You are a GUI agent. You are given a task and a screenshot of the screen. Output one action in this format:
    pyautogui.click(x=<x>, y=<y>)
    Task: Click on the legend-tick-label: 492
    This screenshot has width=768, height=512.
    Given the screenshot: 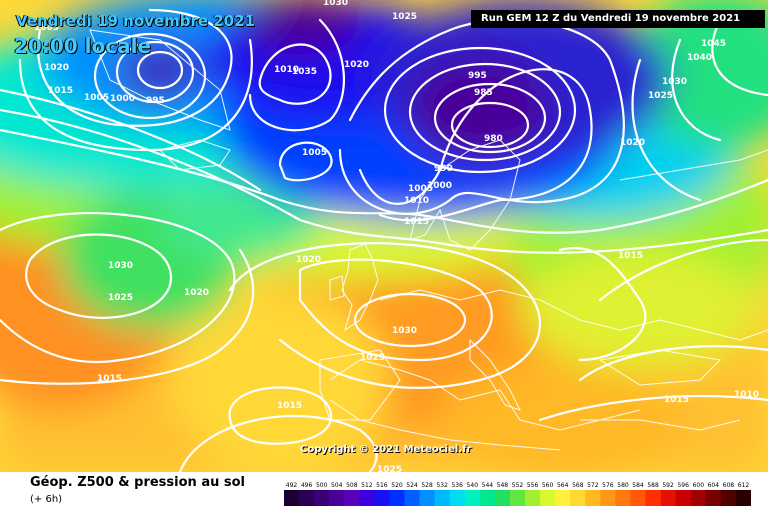 What is the action you would take?
    pyautogui.click(x=292, y=485)
    